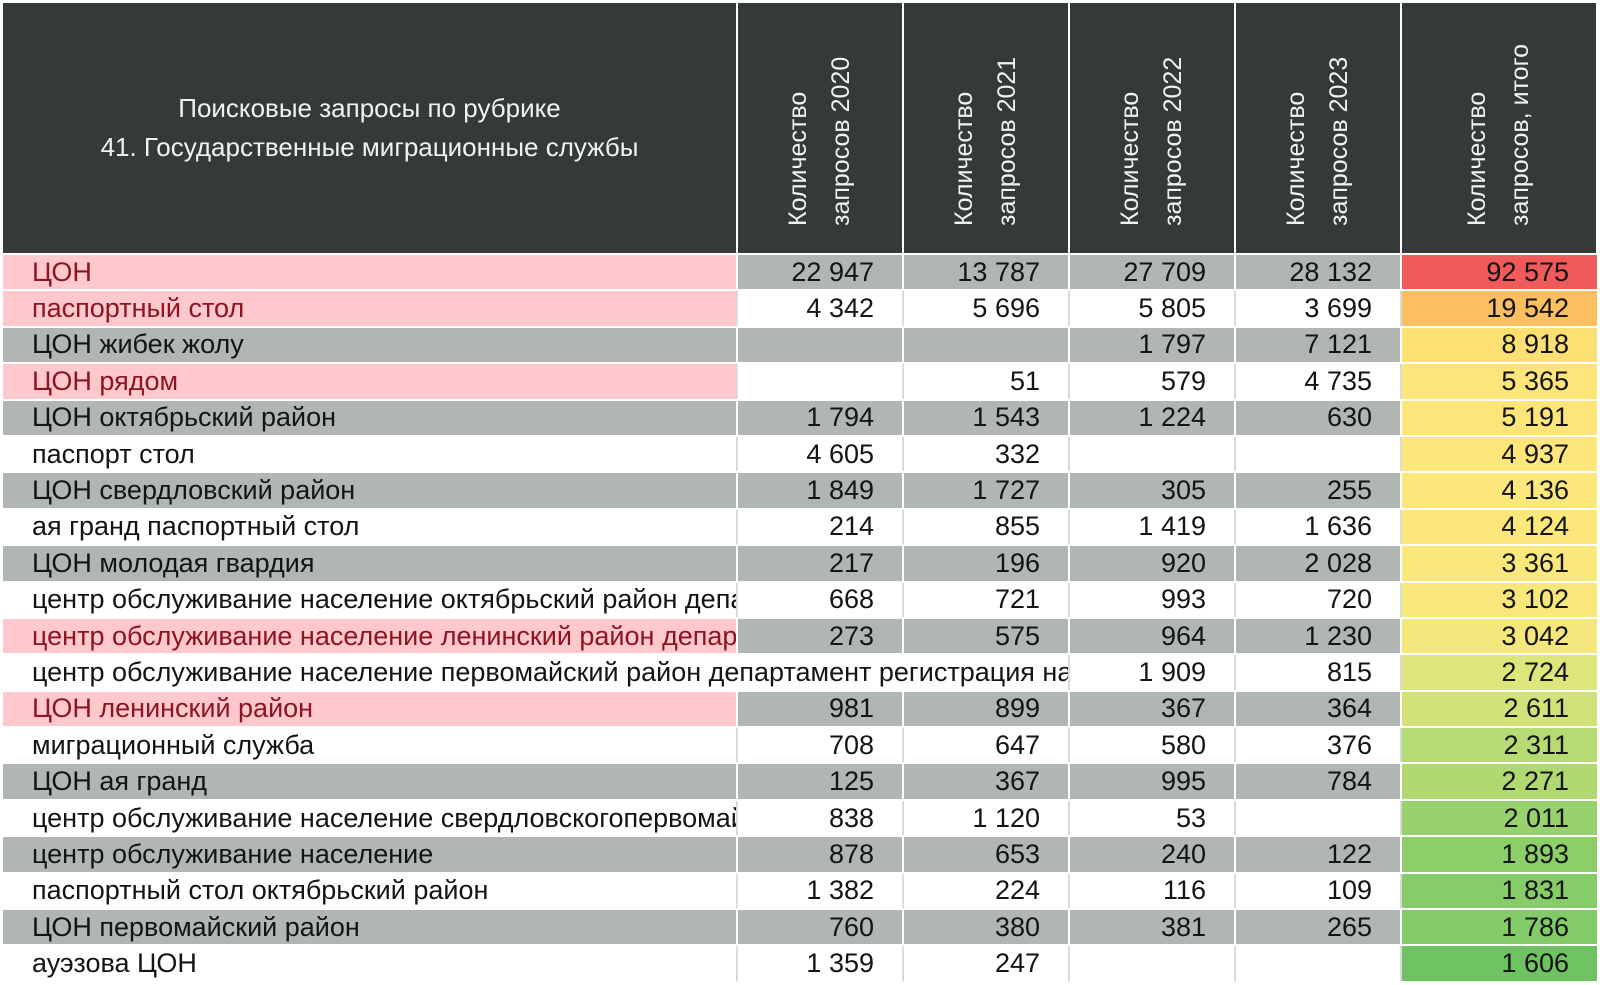 The image size is (1600, 985). Describe the element at coordinates (985, 746) in the screenshot. I see `value-cell-2021: 647` at that location.